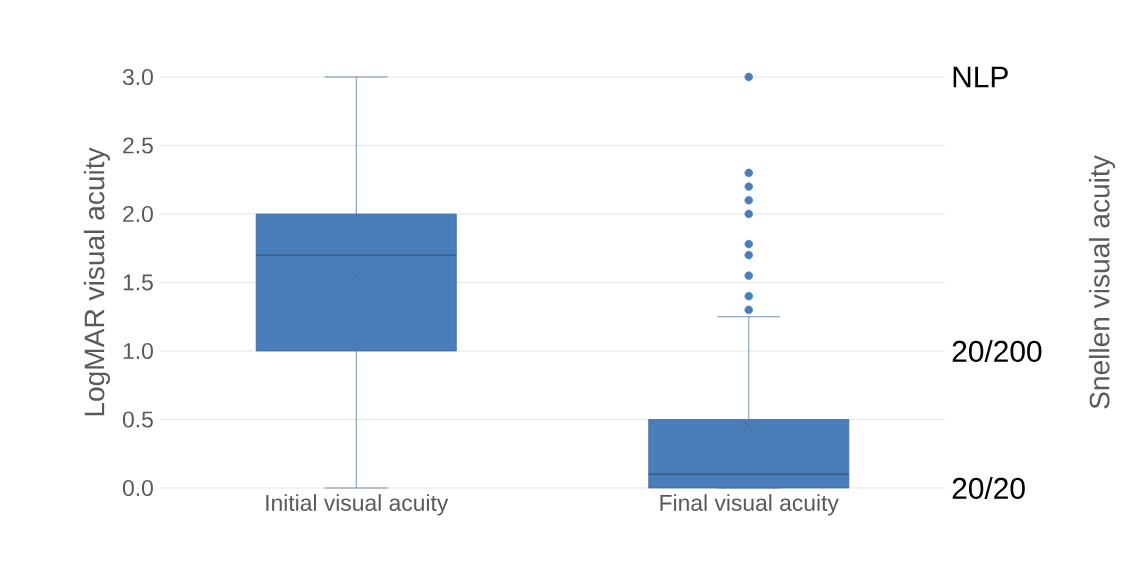 The width and height of the screenshot is (1143, 578). What do you see at coordinates (138, 351) in the screenshot?
I see `y-tick-label: 1.0` at bounding box center [138, 351].